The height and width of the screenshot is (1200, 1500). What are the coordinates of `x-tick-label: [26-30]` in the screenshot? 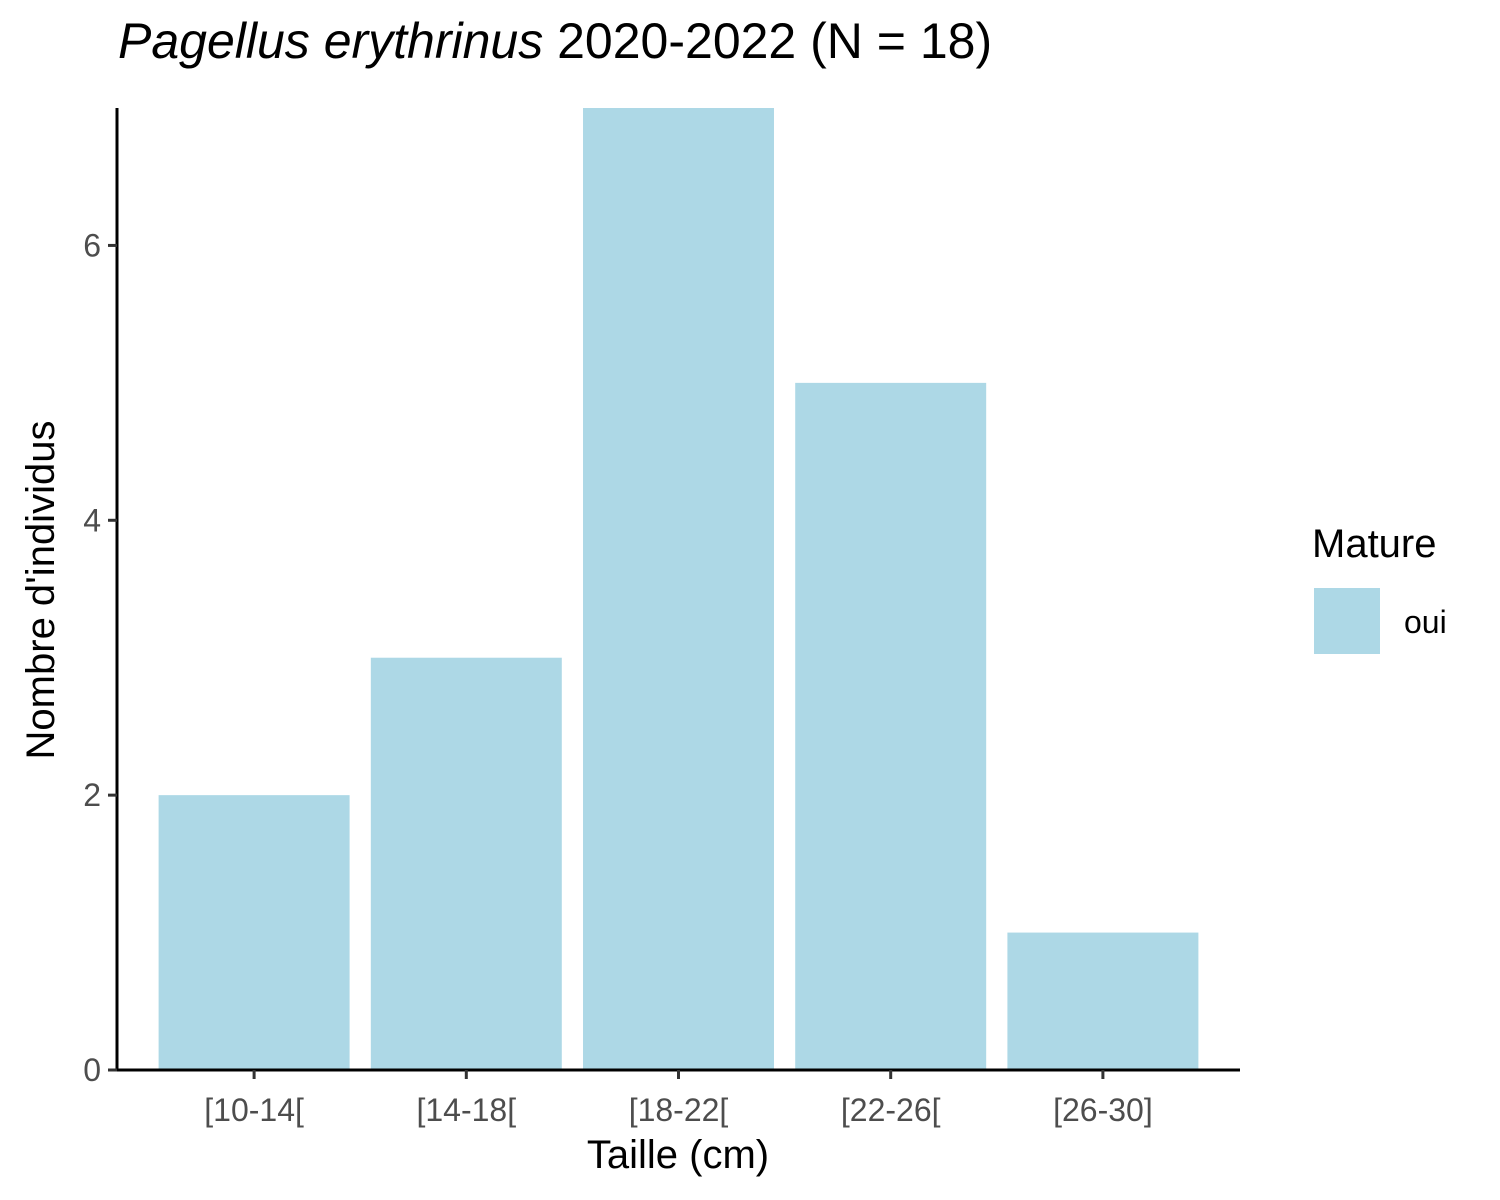 It's located at (1103, 1110).